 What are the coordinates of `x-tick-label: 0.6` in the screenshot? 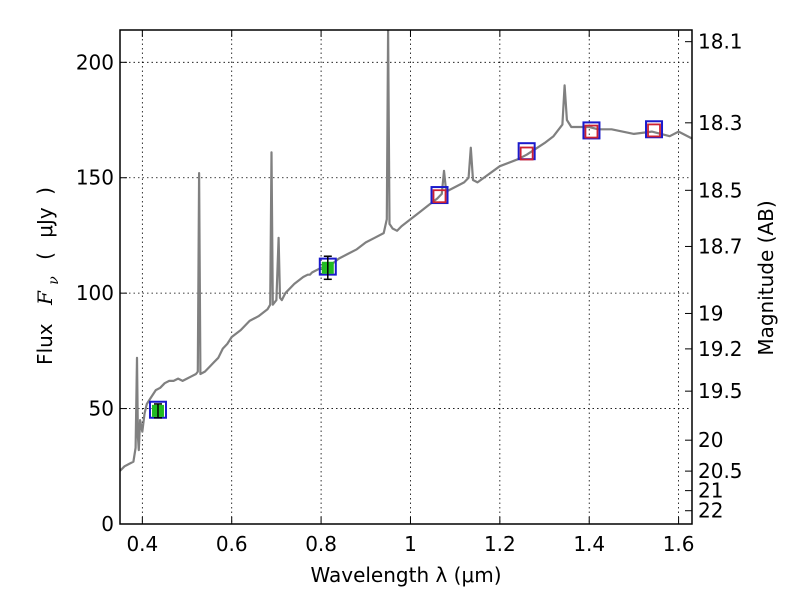 It's located at (232, 544).